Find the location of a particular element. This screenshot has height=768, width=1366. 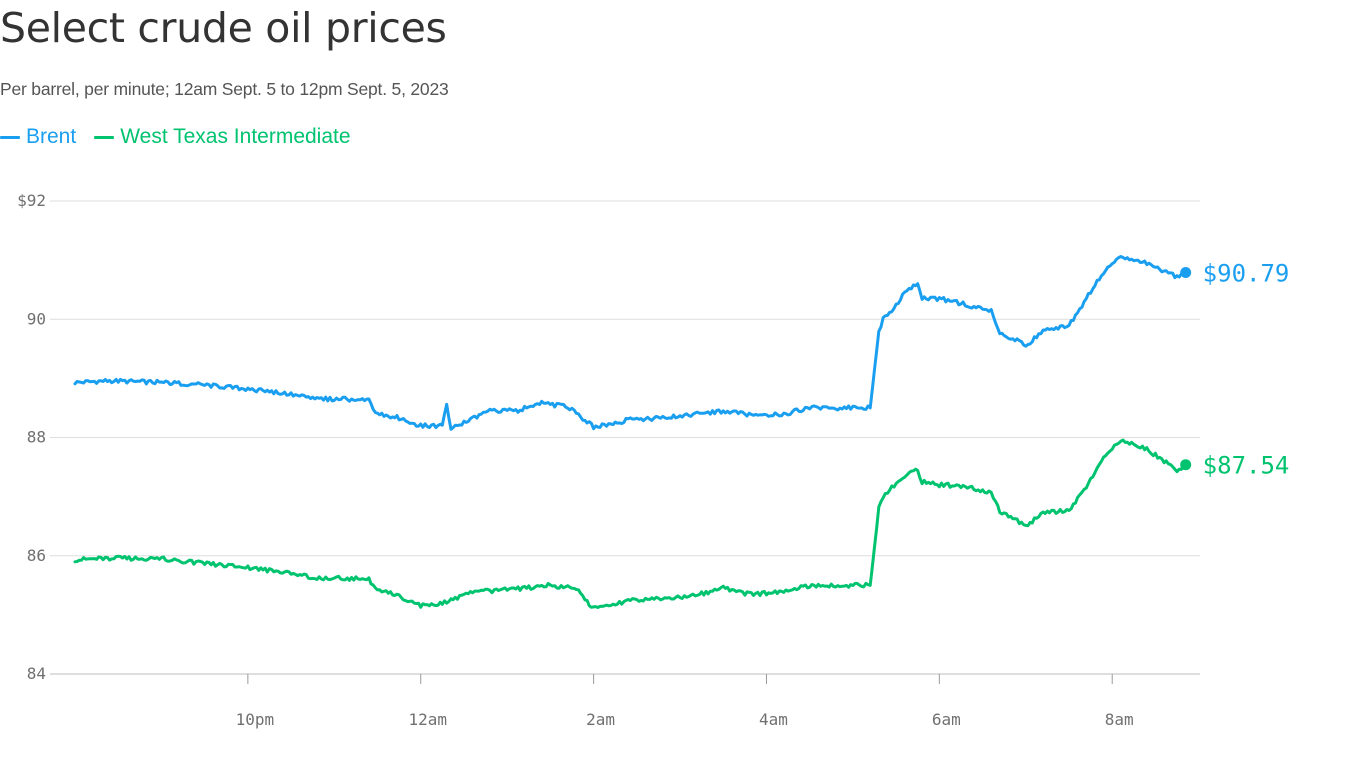

legend-item-wti: West Texas Intermediate is located at coordinates (222, 137).